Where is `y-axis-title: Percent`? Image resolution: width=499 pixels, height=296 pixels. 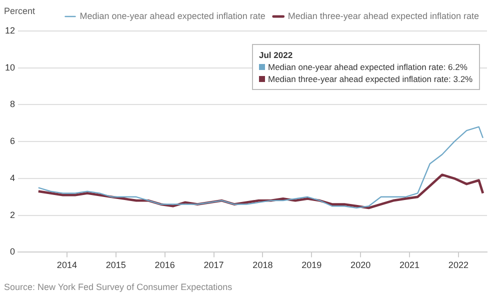 y-axis-title: Percent is located at coordinates (20, 11).